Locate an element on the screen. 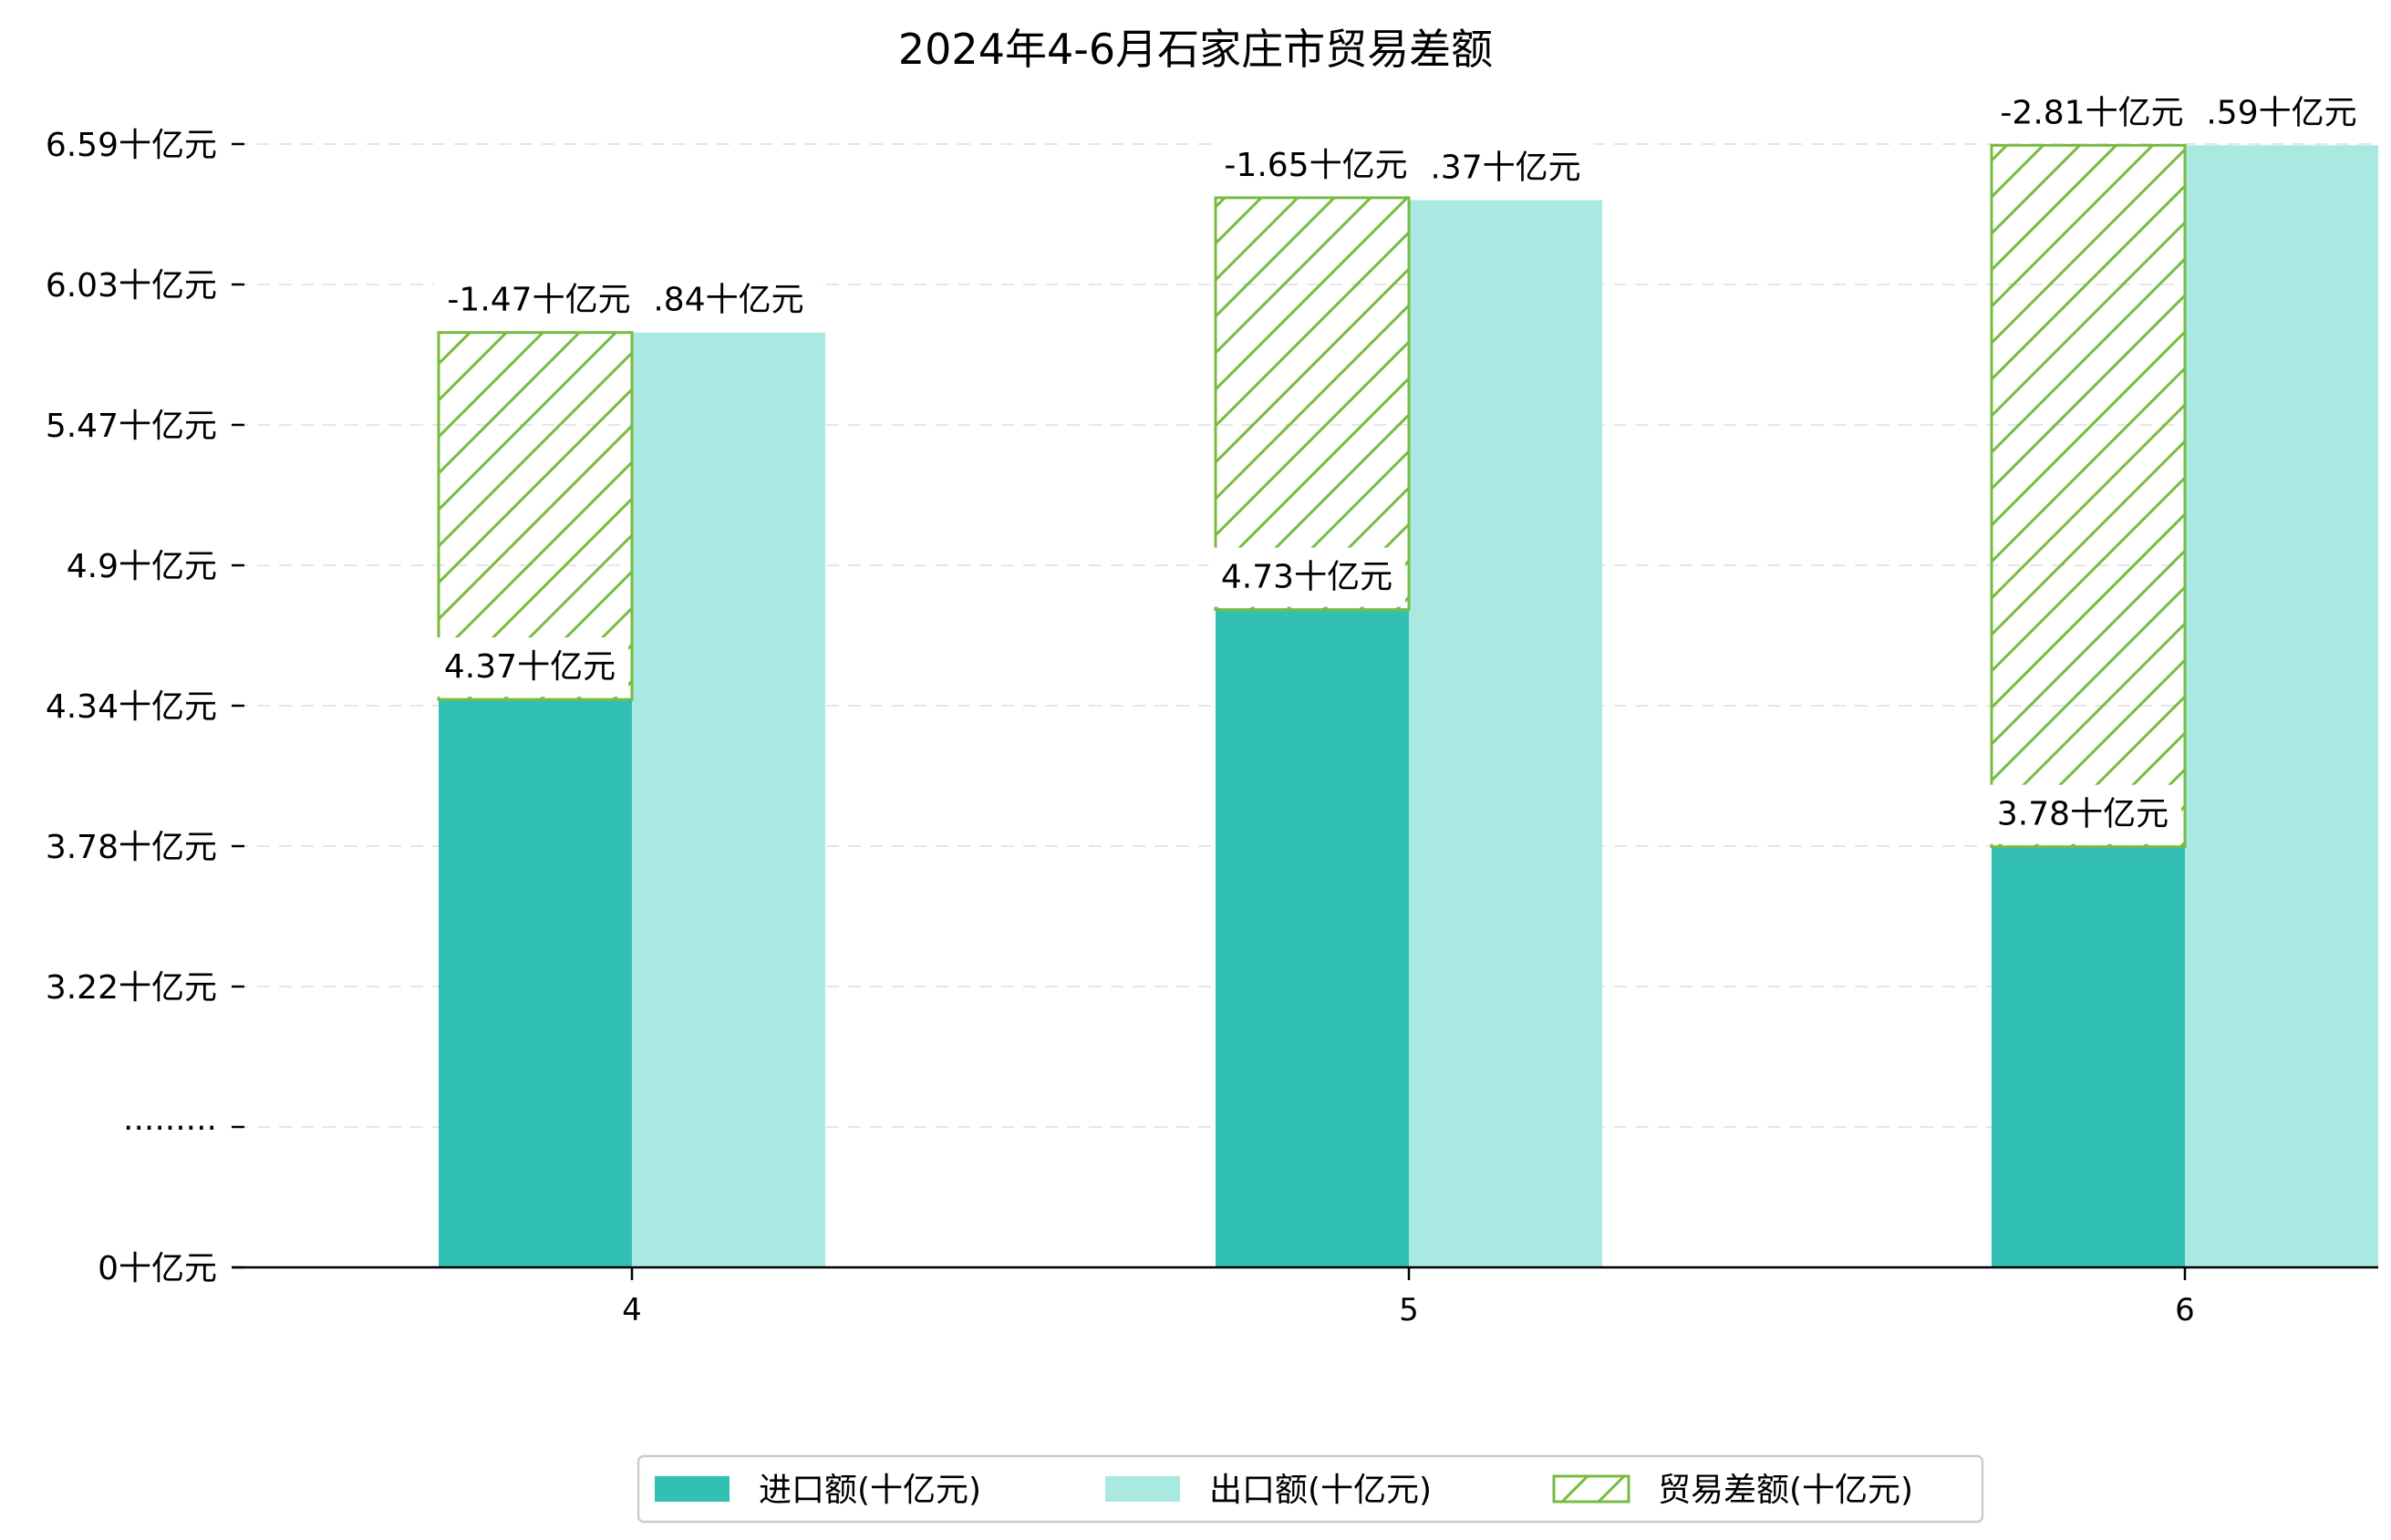 This screenshot has height=1540, width=2391. y-tick-label: ········· is located at coordinates (170, 1128).